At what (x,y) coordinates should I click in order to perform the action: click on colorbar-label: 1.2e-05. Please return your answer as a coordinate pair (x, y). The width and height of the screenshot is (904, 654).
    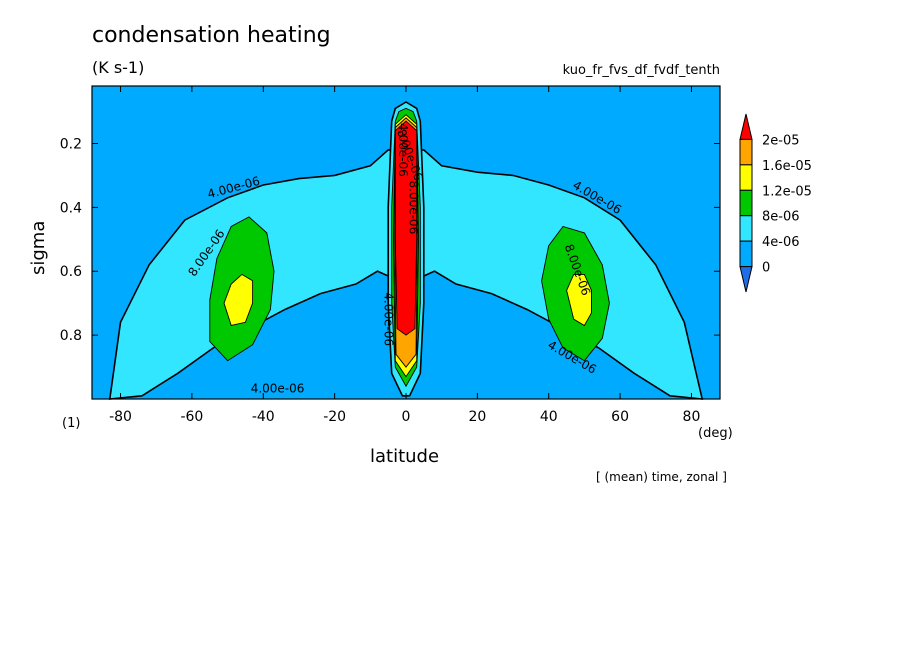
    Looking at the image, I should click on (787, 191).